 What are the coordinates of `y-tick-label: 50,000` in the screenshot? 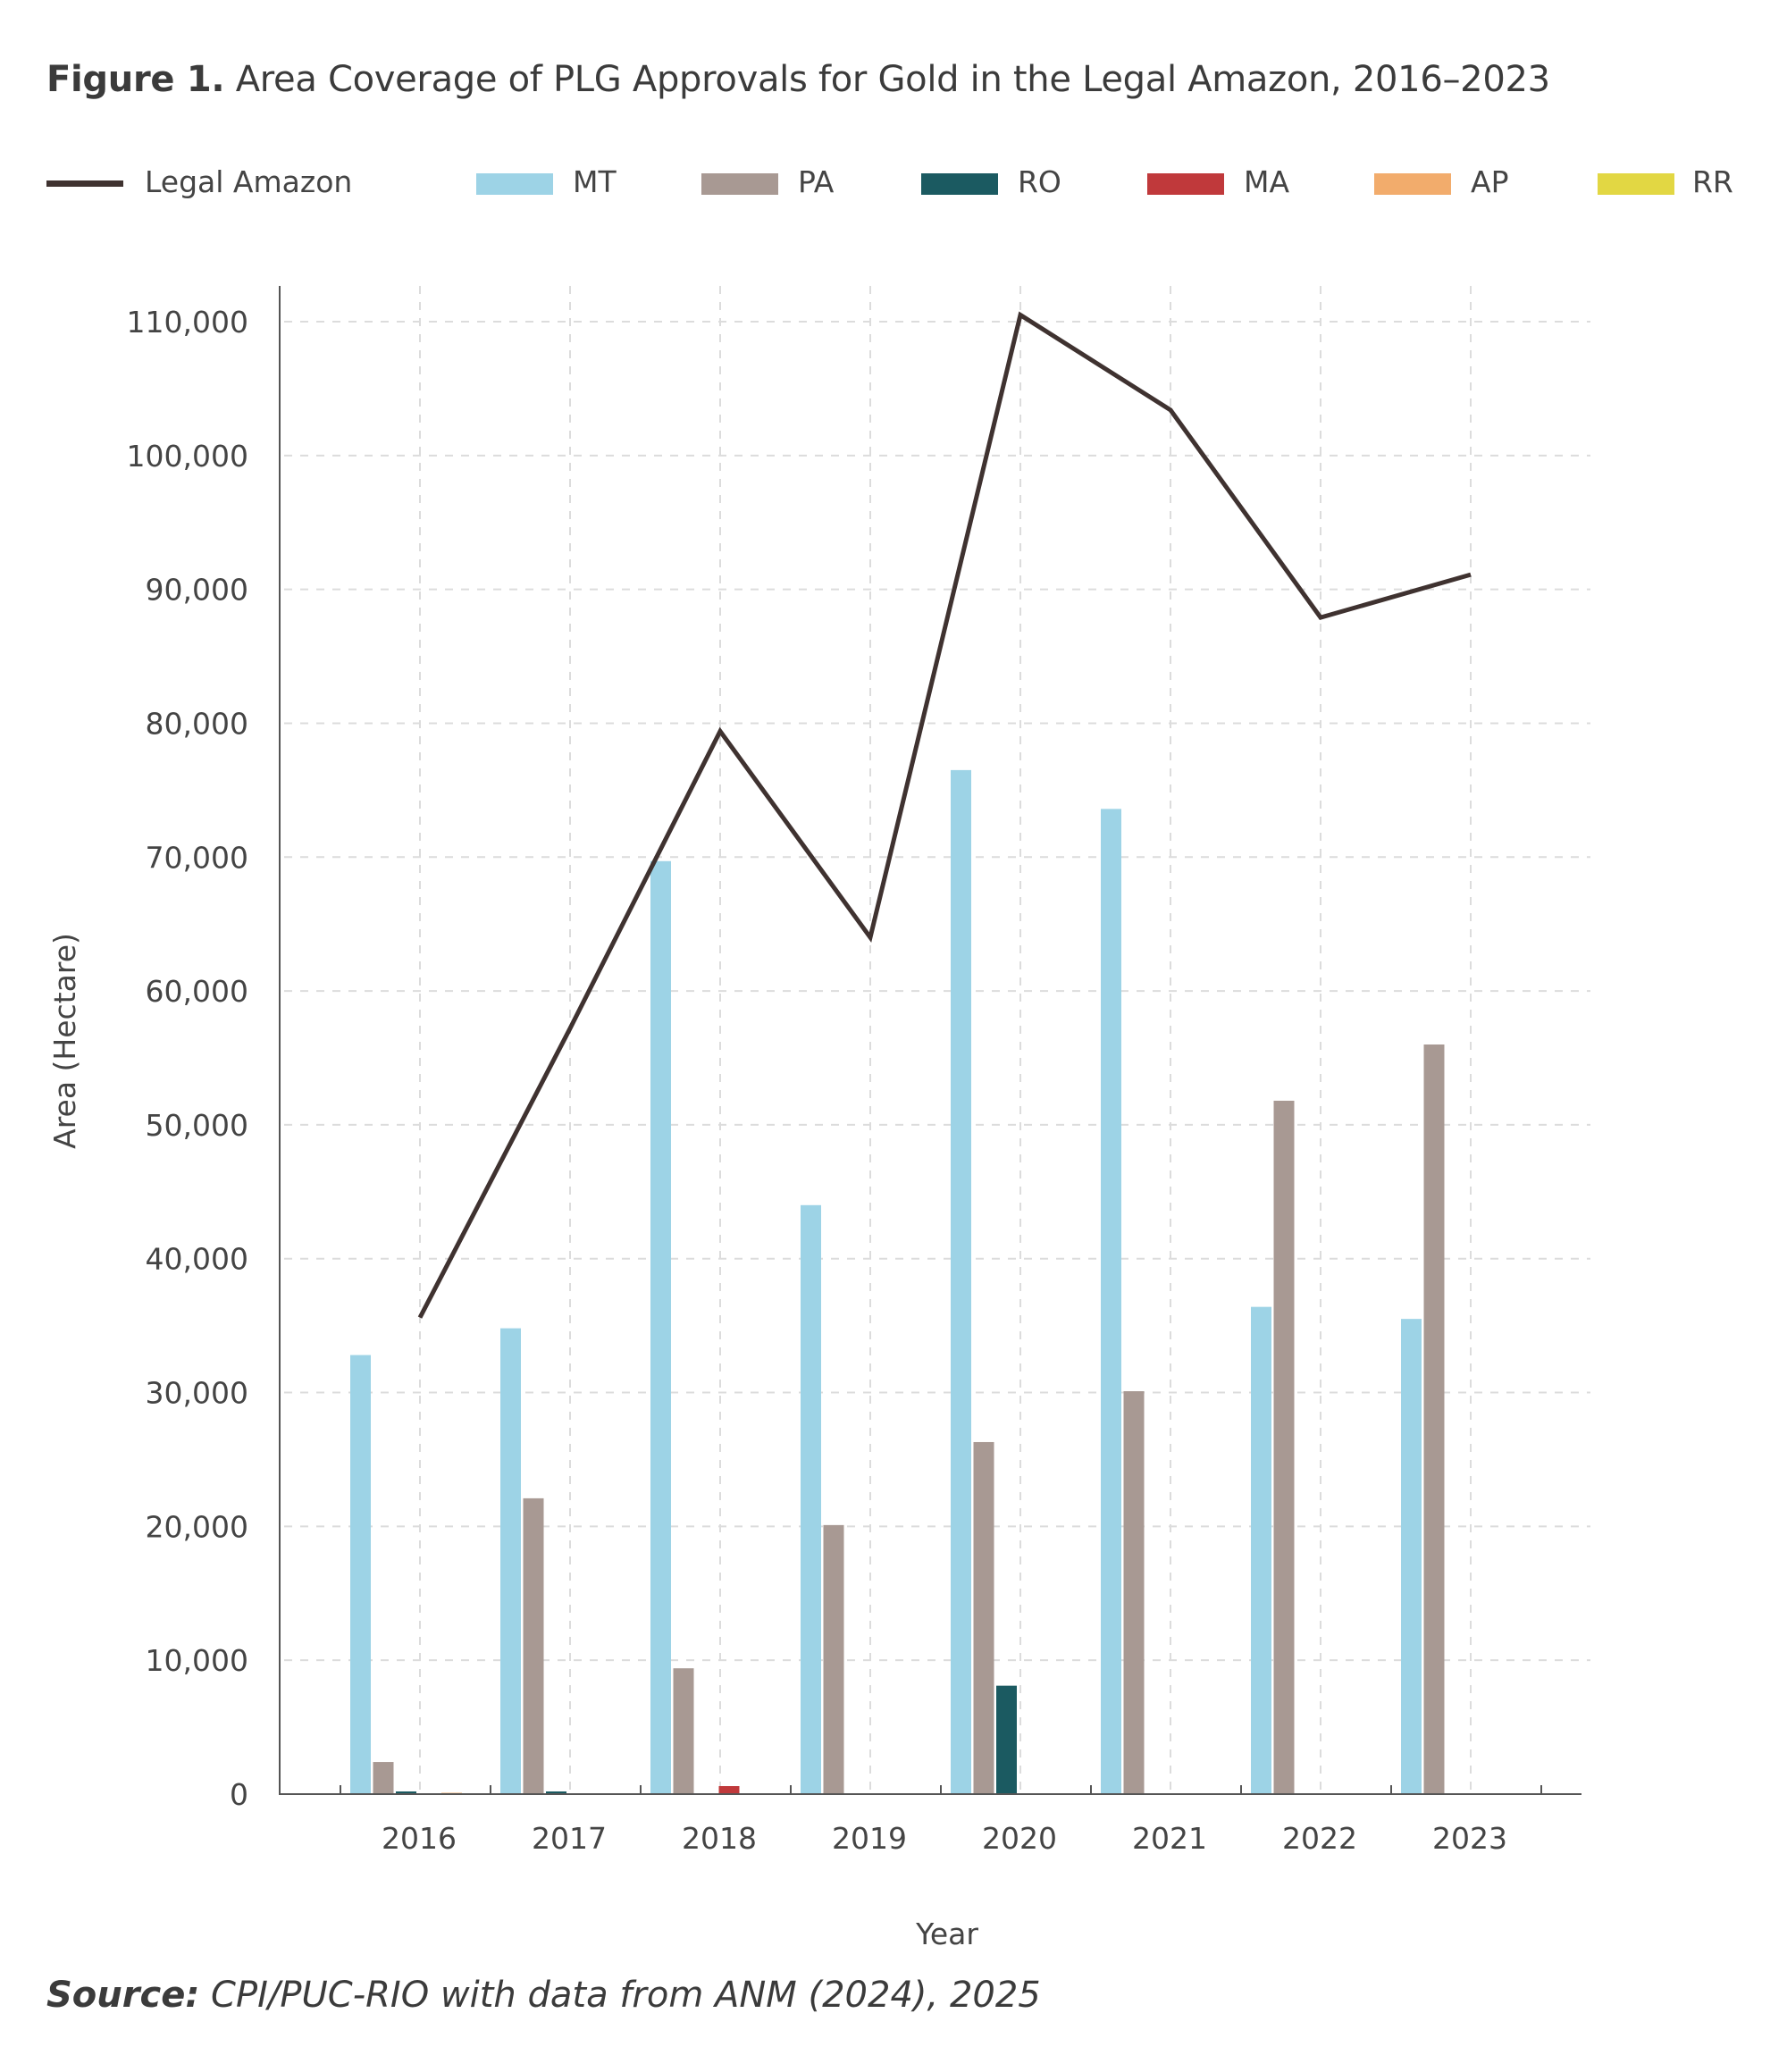 It's located at (197, 1125).